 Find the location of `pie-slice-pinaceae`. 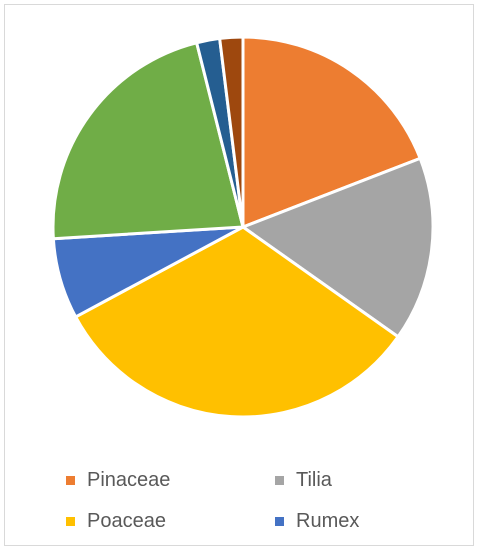

pie-slice-pinaceae is located at coordinates (331, 132).